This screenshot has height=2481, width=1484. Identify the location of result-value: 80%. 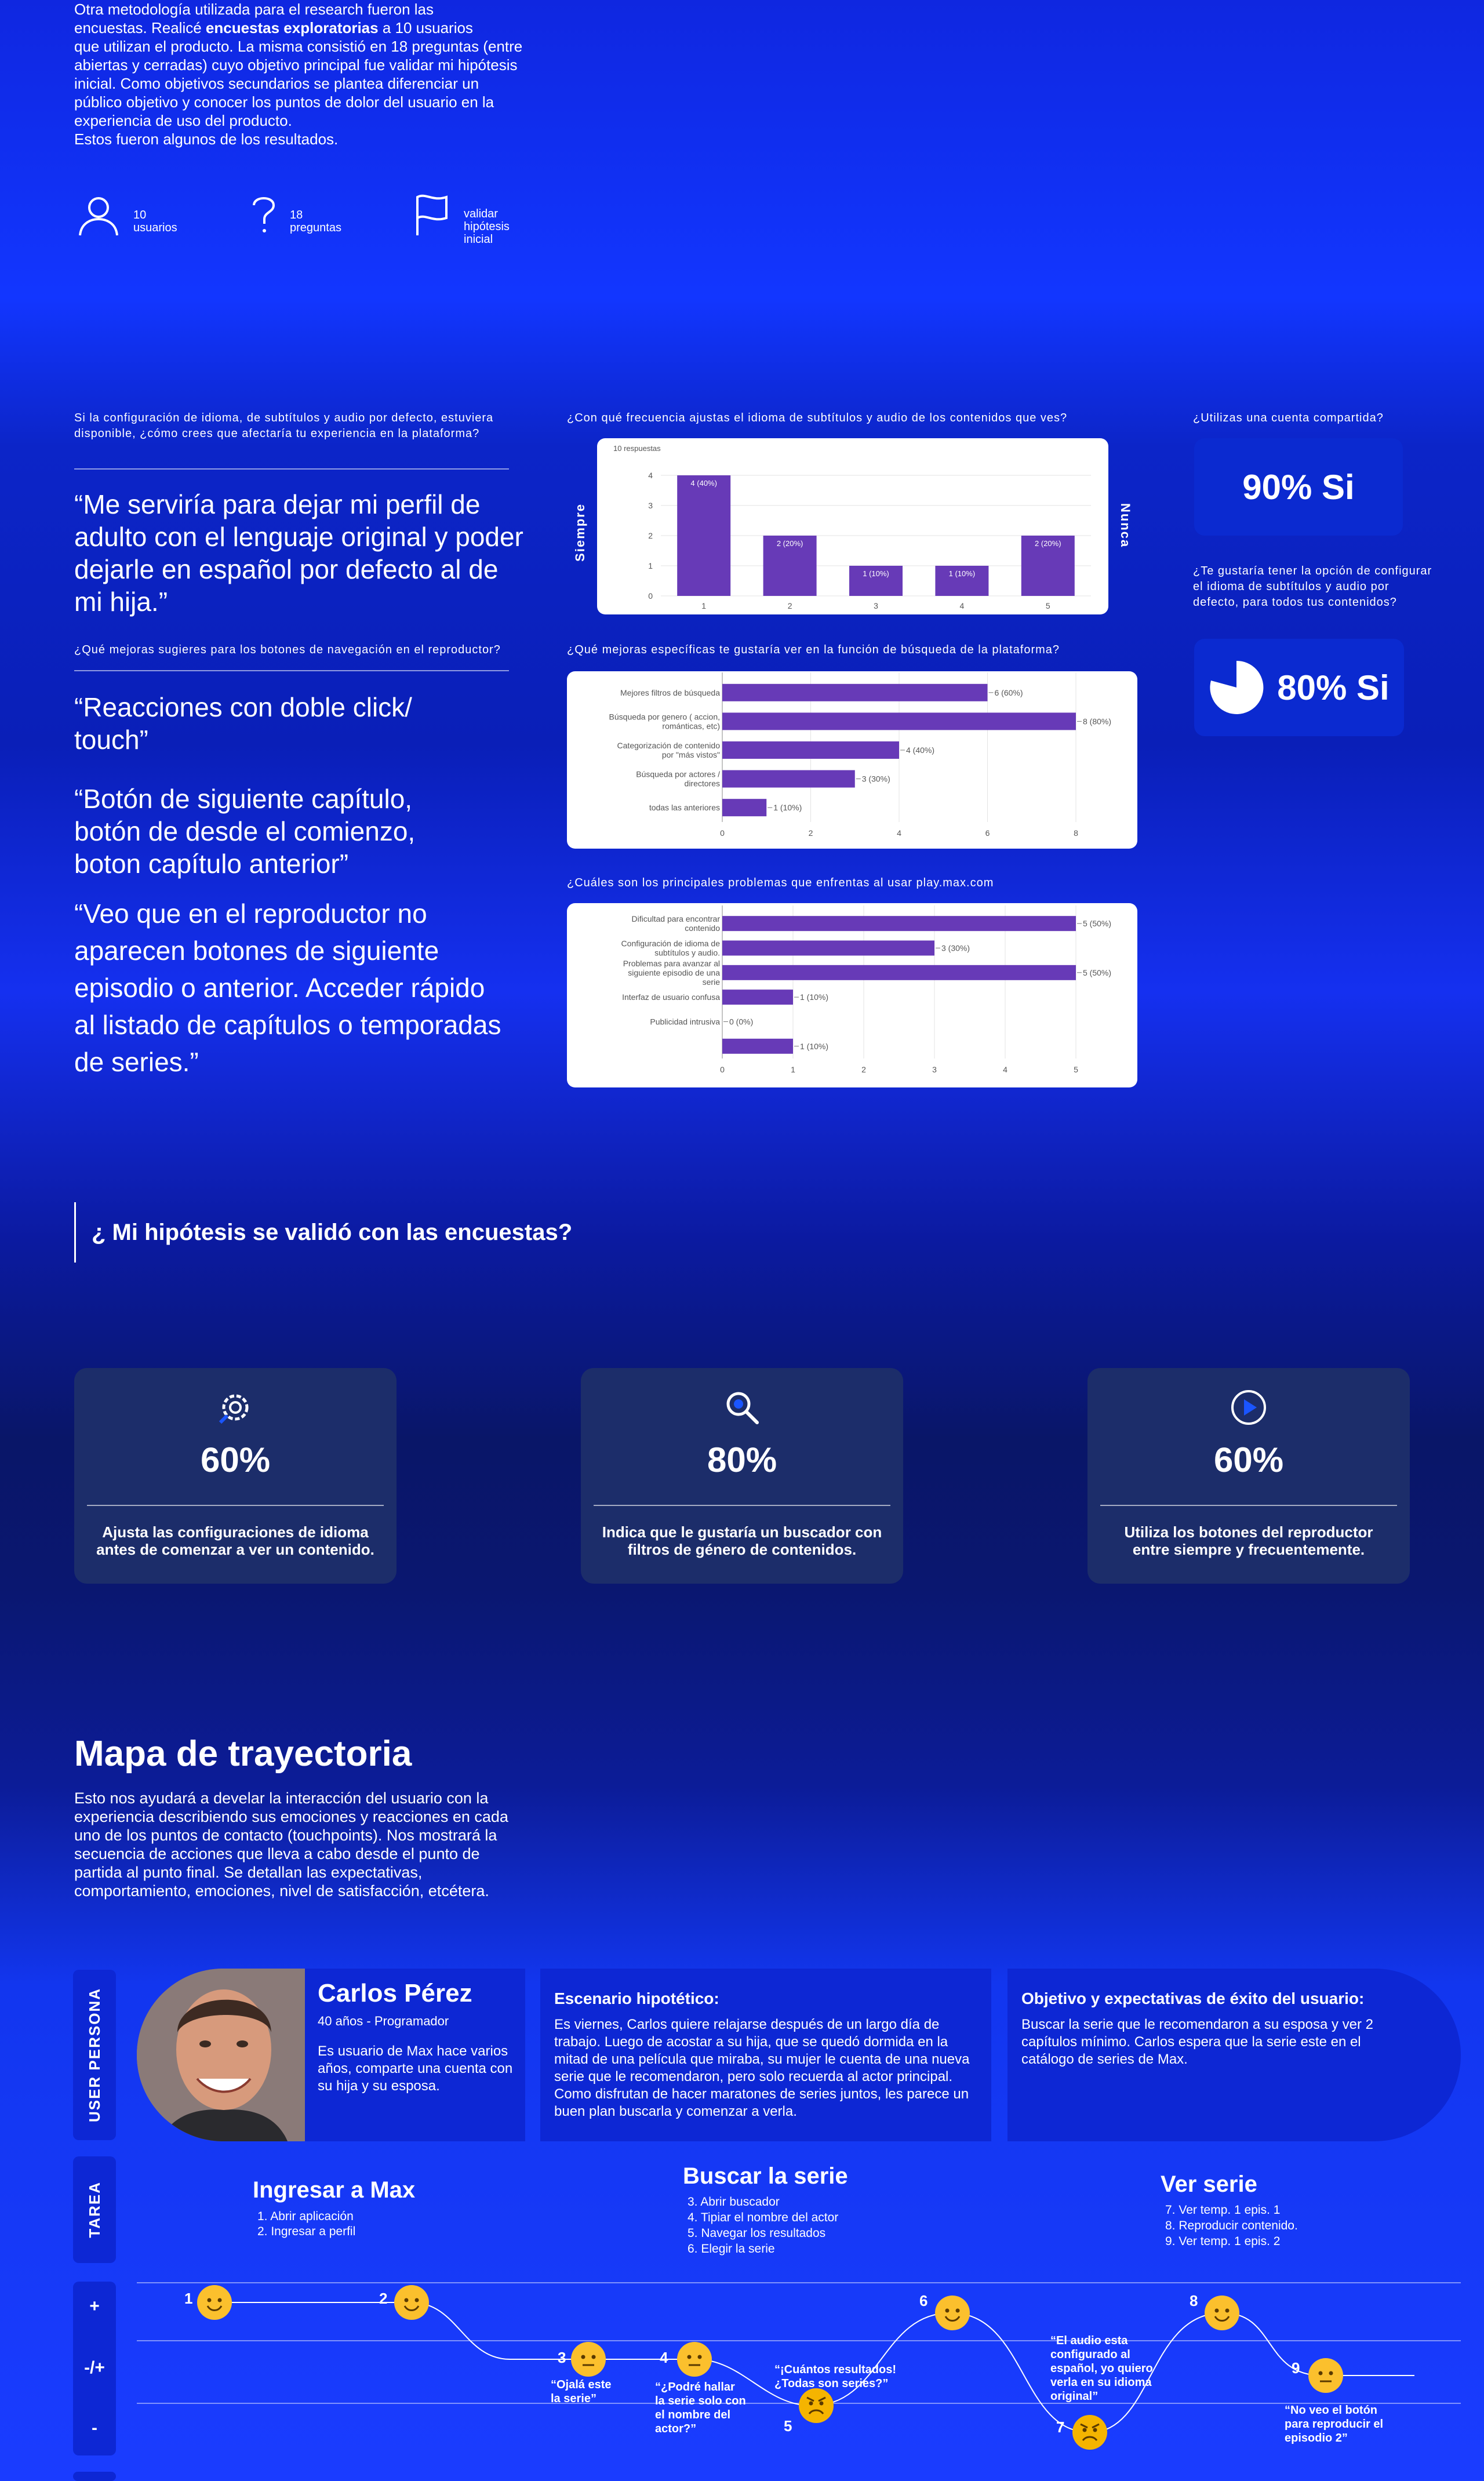
(742, 1459).